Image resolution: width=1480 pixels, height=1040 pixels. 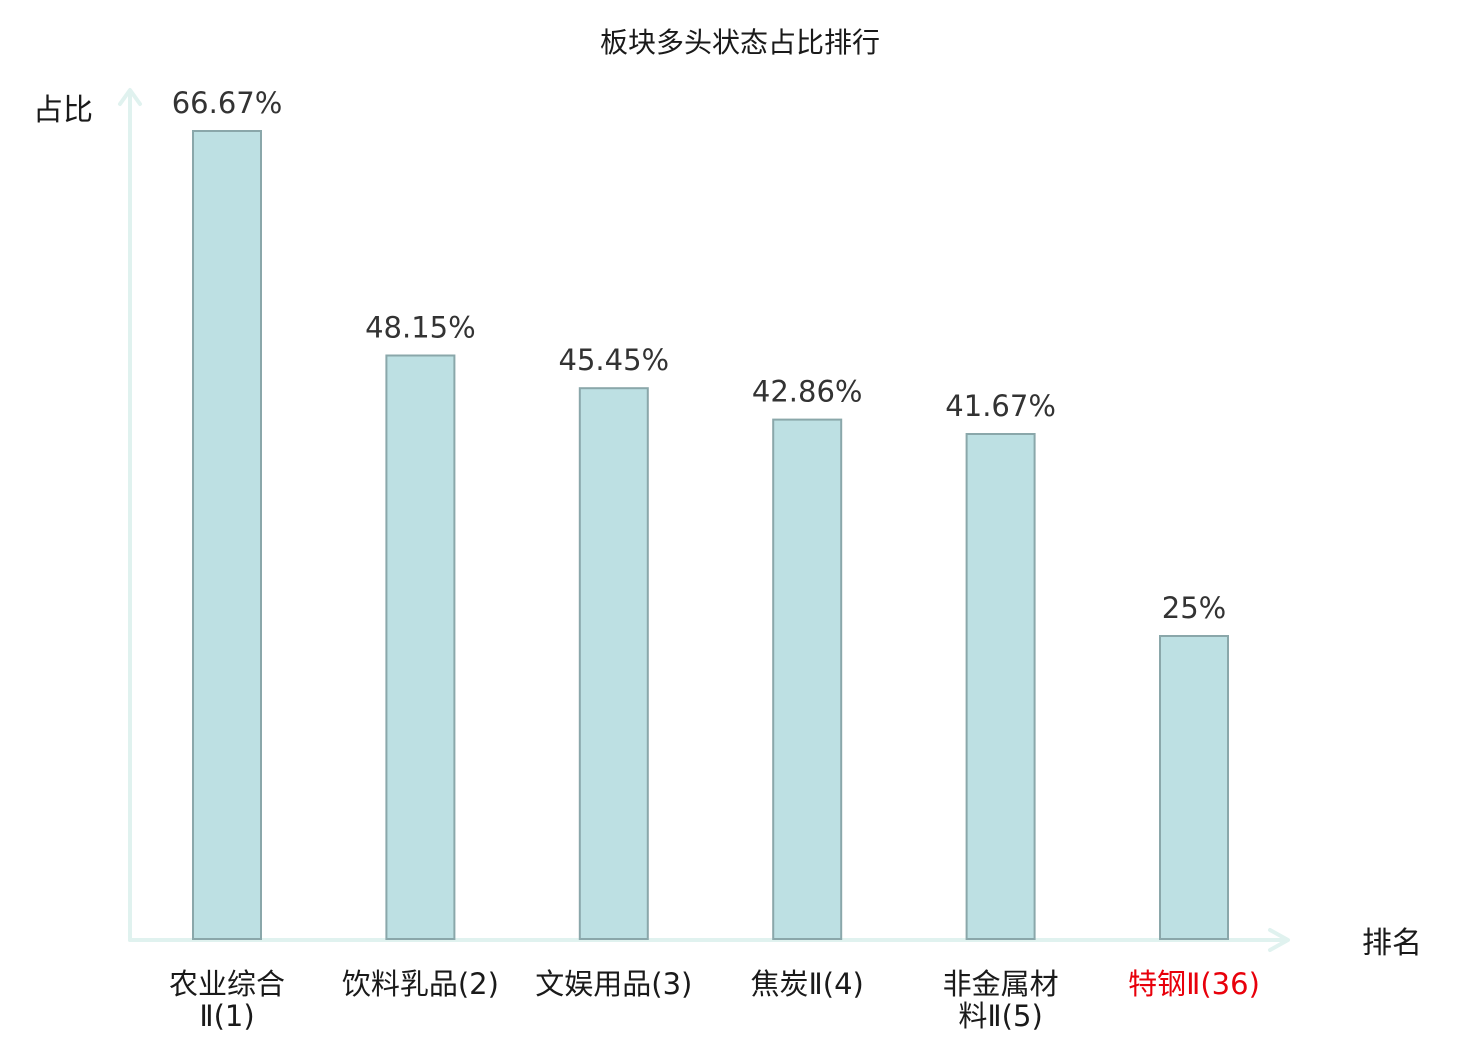 What do you see at coordinates (227, 984) in the screenshot?
I see `category-label-1-line-1: 农业综合` at bounding box center [227, 984].